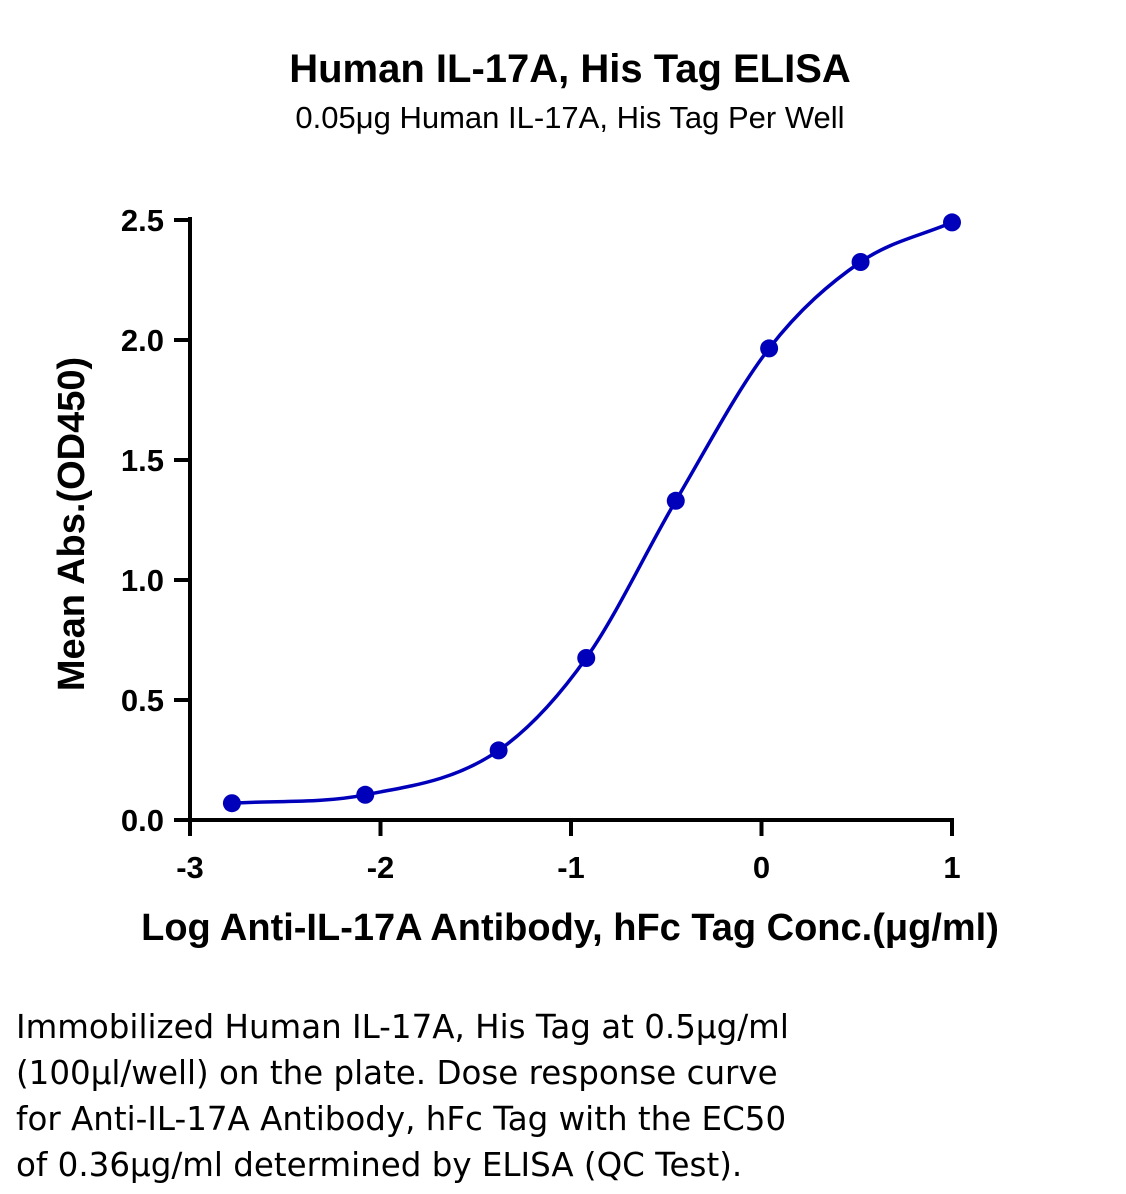 This screenshot has width=1126, height=1194. What do you see at coordinates (761, 867) in the screenshot?
I see `x-tick-label: 0` at bounding box center [761, 867].